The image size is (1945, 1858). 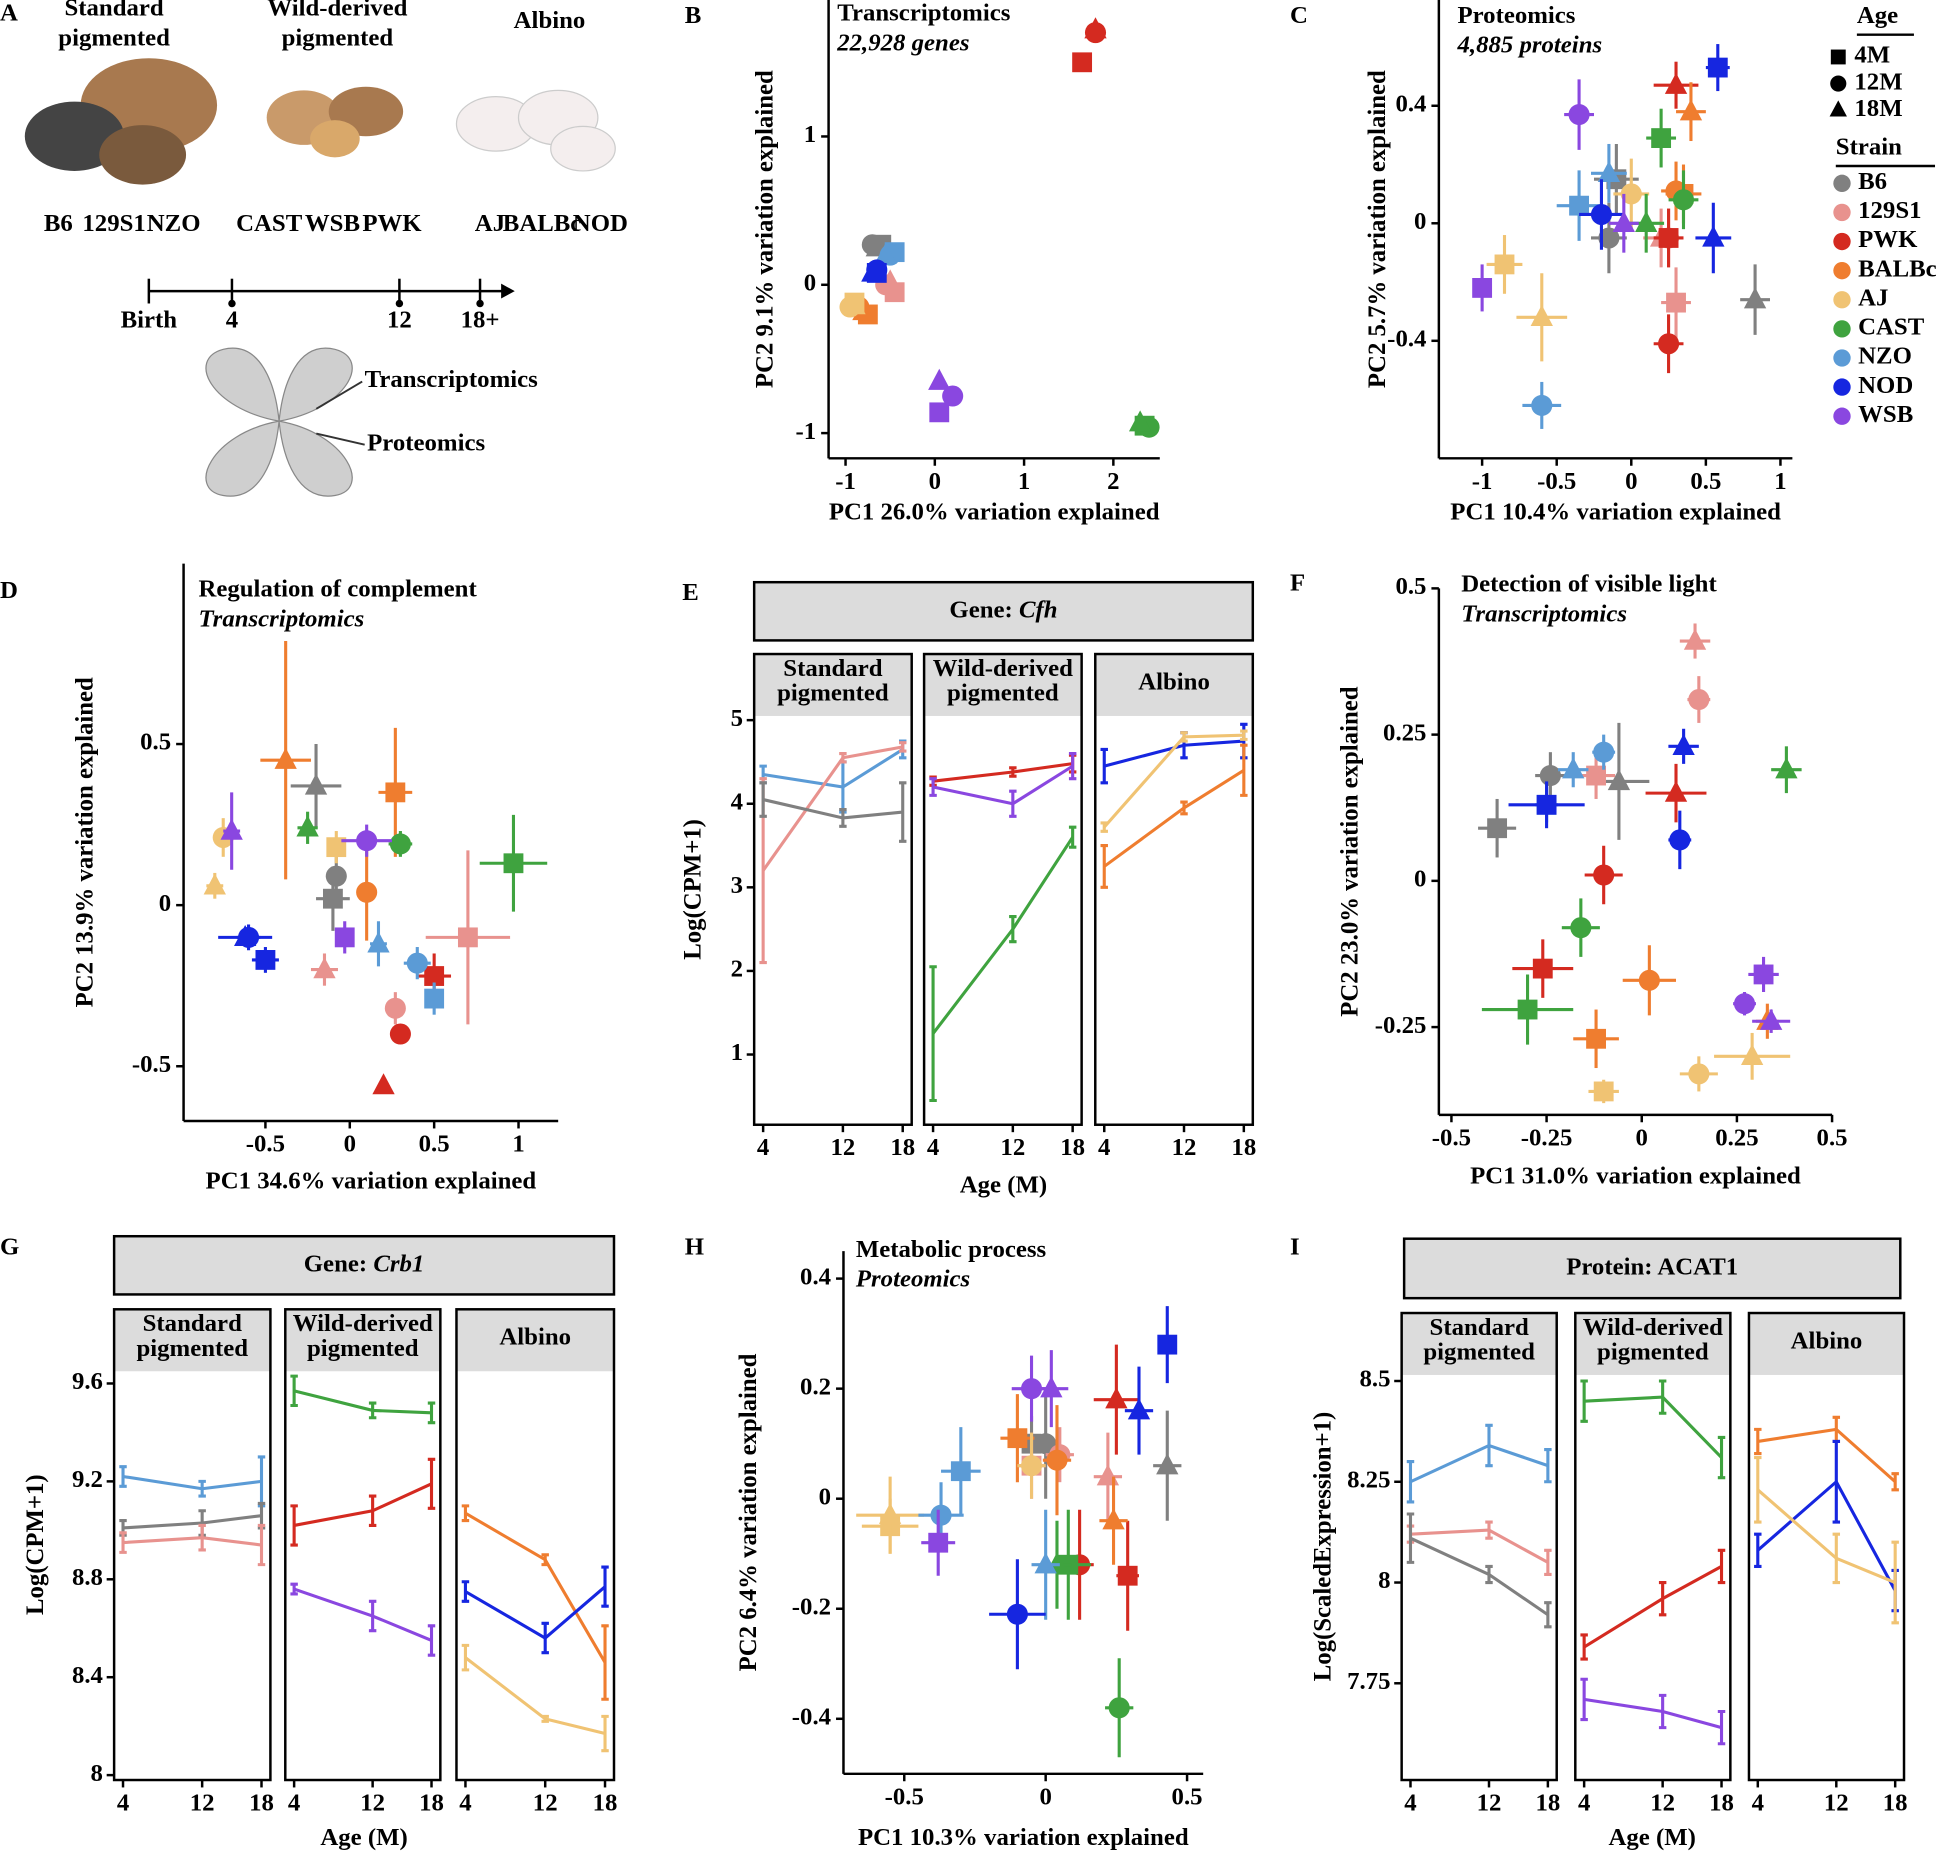 What do you see at coordinates (363, 1348) in the screenshot?
I see `facet-label: pigmented` at bounding box center [363, 1348].